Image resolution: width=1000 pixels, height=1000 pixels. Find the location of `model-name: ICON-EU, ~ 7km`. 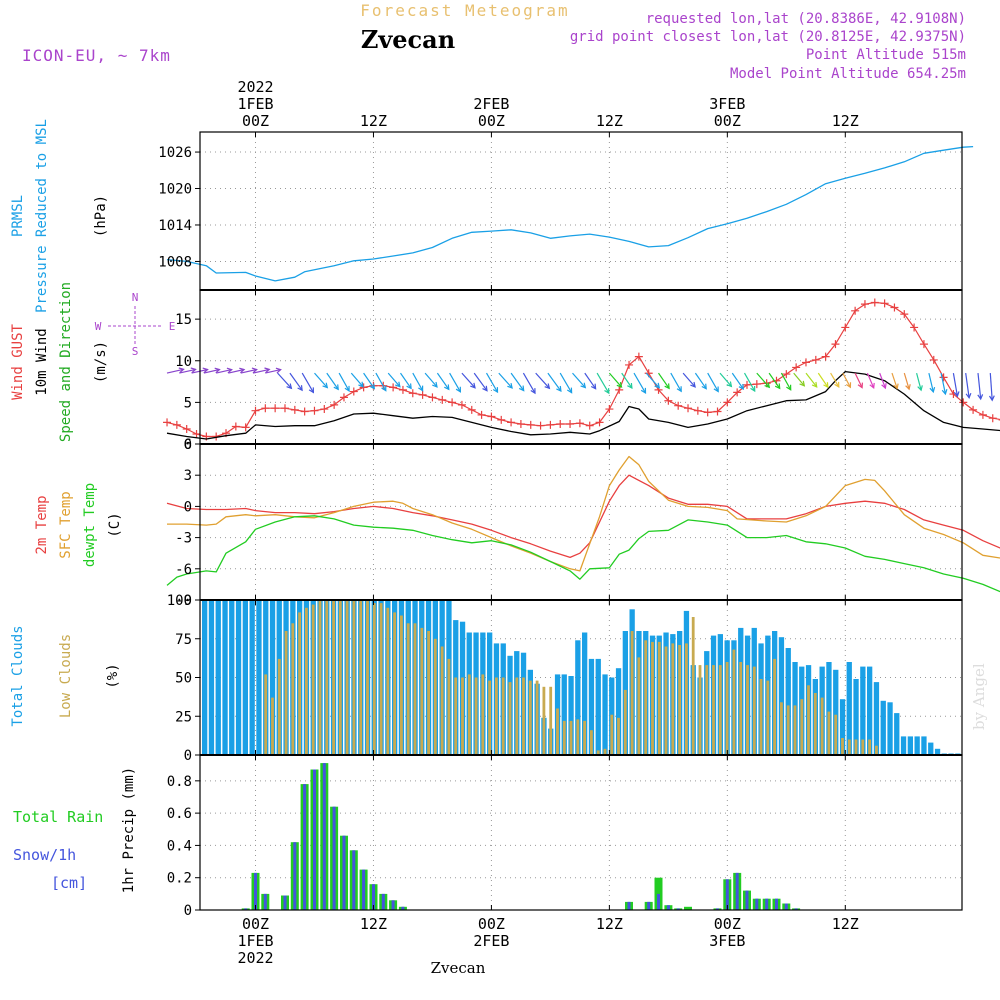

model-name: ICON-EU, ~ 7km is located at coordinates (96, 55).